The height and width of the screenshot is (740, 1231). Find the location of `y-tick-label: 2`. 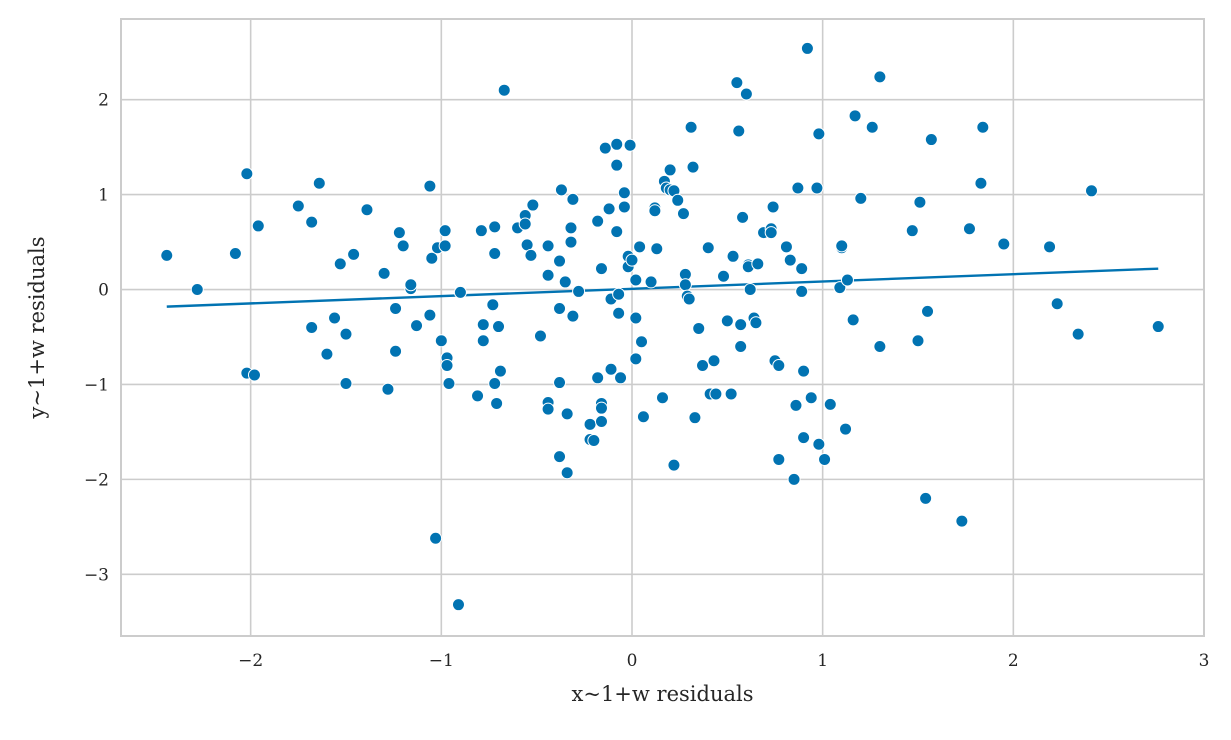

y-tick-label: 2 is located at coordinates (103, 101).